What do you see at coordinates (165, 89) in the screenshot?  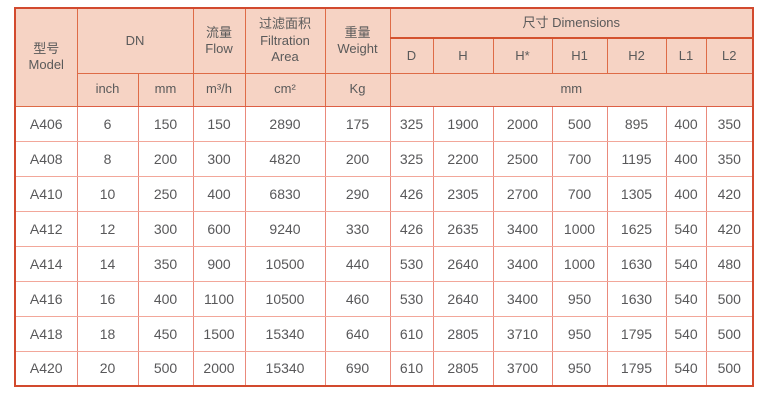 I see `unit-mm: mm` at bounding box center [165, 89].